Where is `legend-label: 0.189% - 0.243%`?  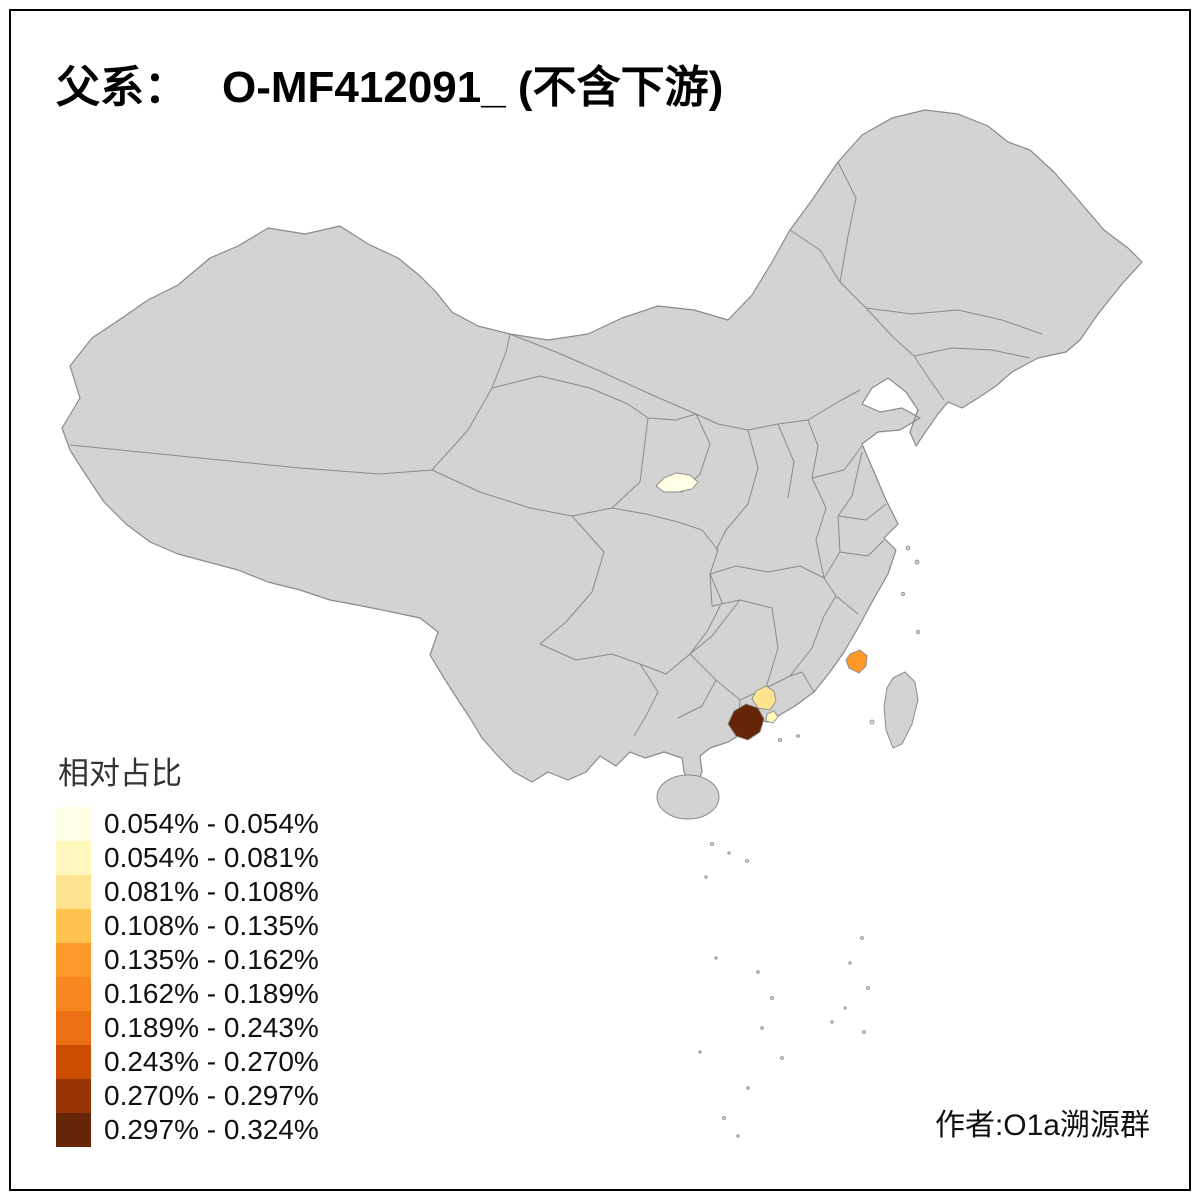 legend-label: 0.189% - 0.243% is located at coordinates (211, 1027).